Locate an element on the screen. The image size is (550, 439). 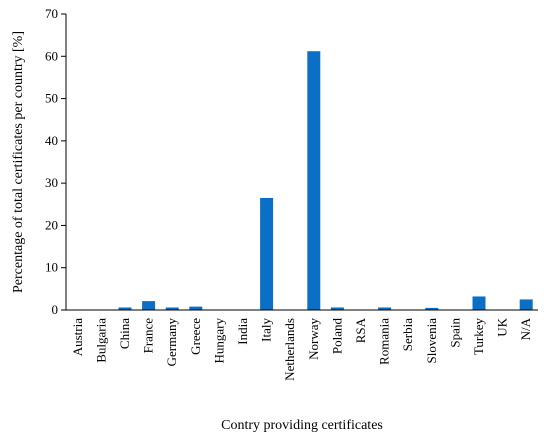
x-tick-label: India is located at coordinates (242, 331).